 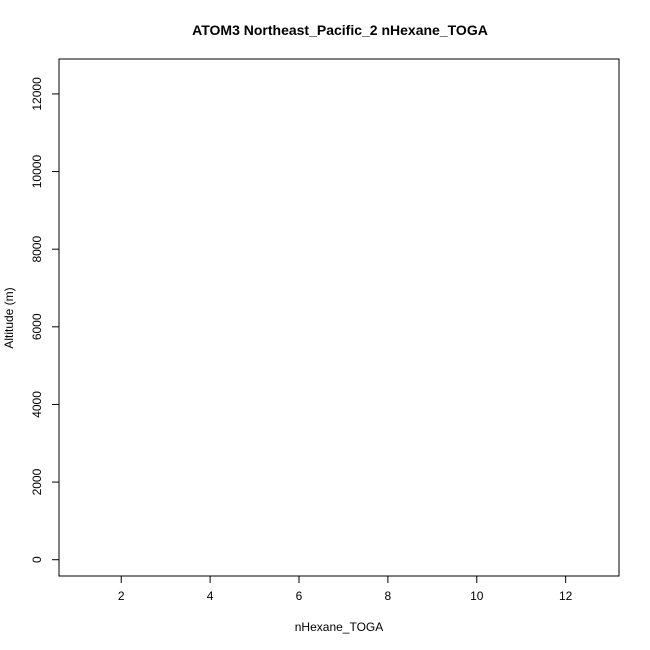 What do you see at coordinates (45, 320) in the screenshot?
I see `y-axis: 0 2000 4000 6000 8000 10000 12000` at bounding box center [45, 320].